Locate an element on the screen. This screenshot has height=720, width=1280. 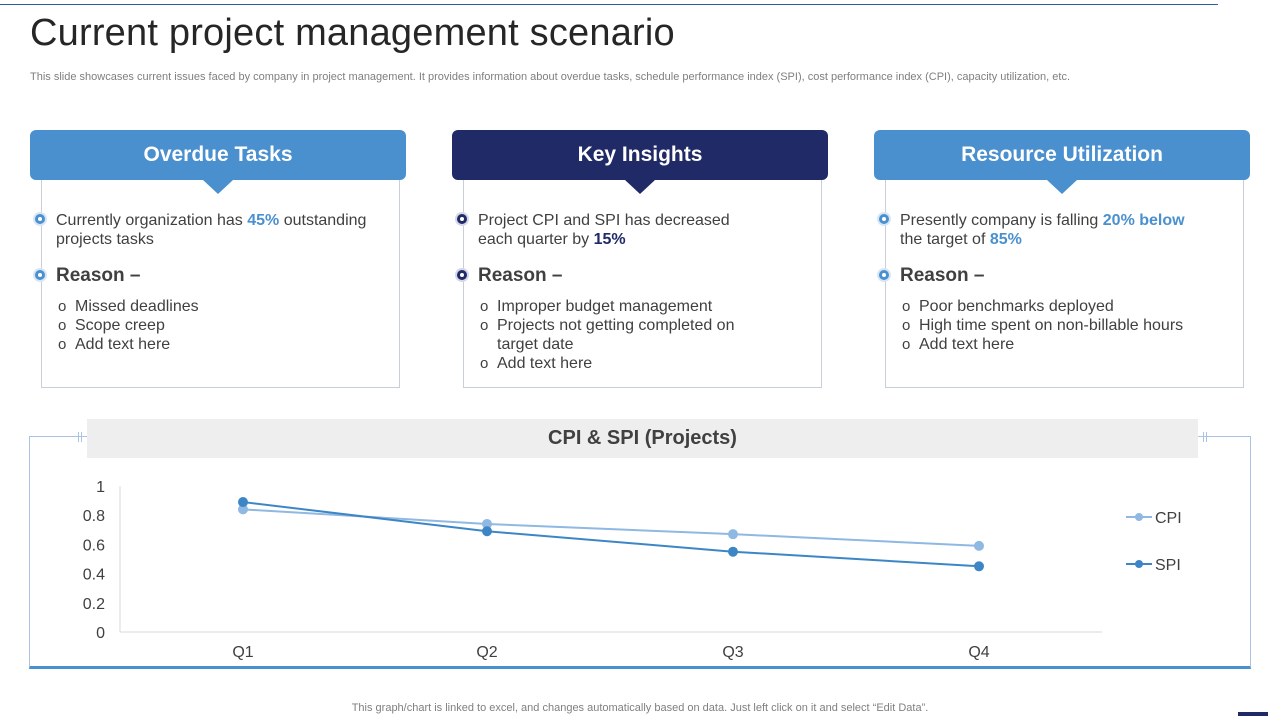
statement-highlight: 20% below is located at coordinates (1143, 220).